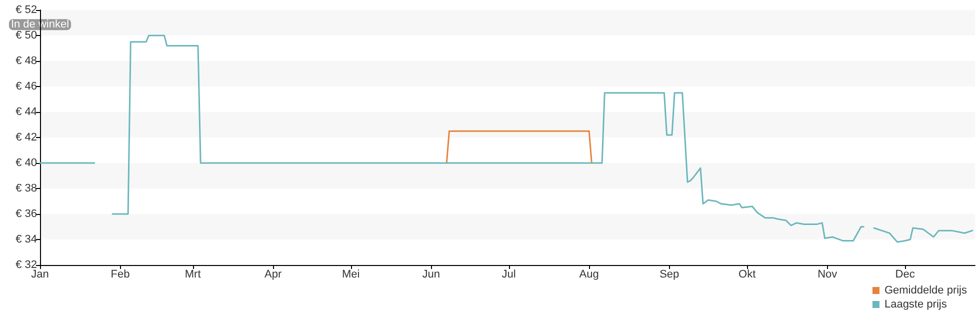 This screenshot has height=325, width=980. Describe the element at coordinates (26, 86) in the screenshot. I see `y-tick-label: € 46` at that location.